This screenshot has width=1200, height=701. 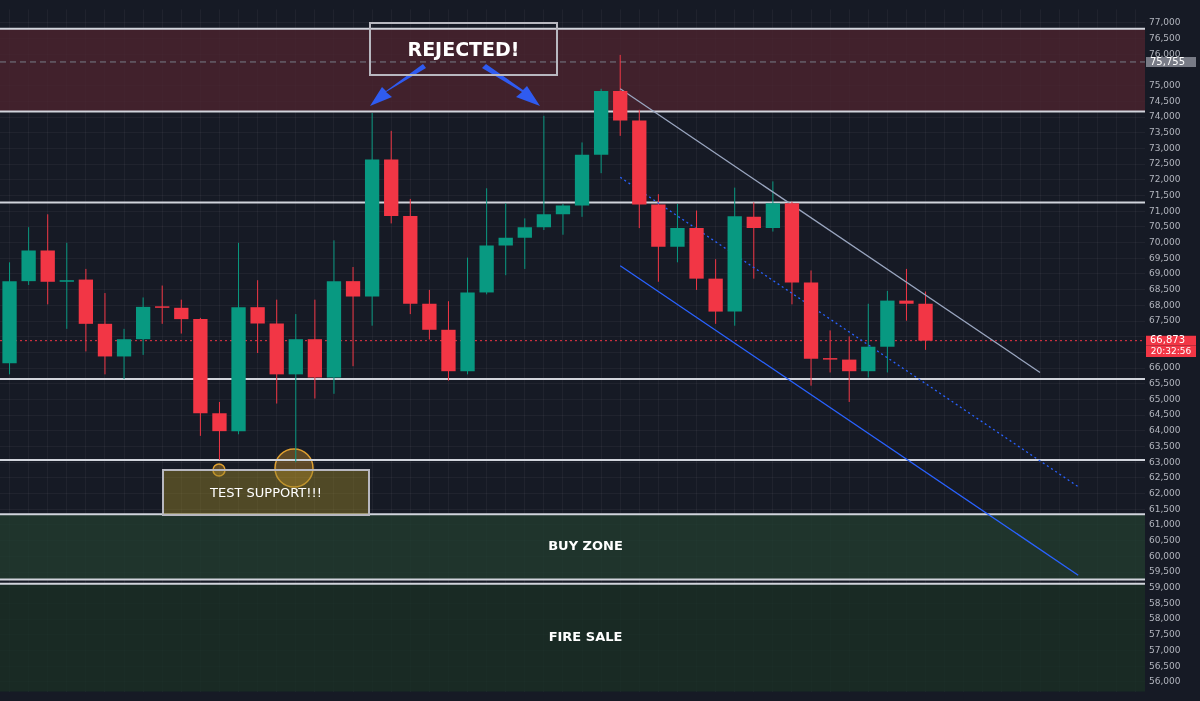 What do you see at coordinates (1165, 618) in the screenshot?
I see `y-tick-label: 58,000` at bounding box center [1165, 618].